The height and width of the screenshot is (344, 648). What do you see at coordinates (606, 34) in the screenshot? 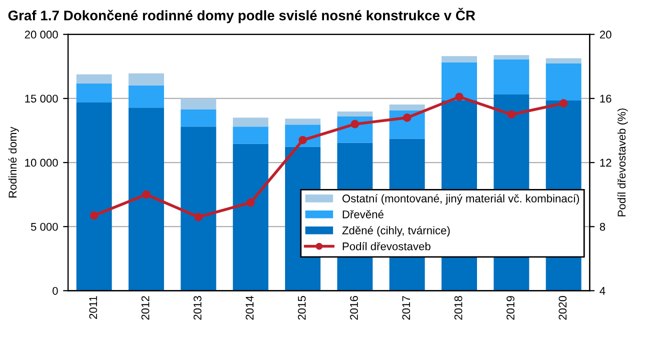
I see `y2-tick-label: 20` at bounding box center [606, 34].